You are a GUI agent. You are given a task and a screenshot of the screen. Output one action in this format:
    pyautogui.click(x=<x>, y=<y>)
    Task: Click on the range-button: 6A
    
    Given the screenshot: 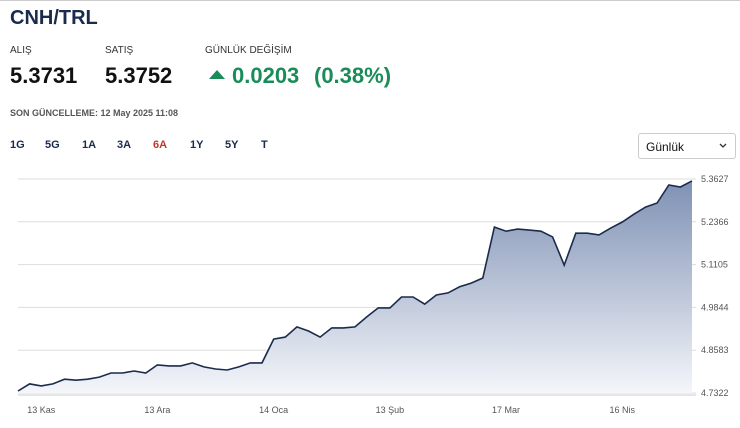 What is the action you would take?
    pyautogui.click(x=160, y=145)
    